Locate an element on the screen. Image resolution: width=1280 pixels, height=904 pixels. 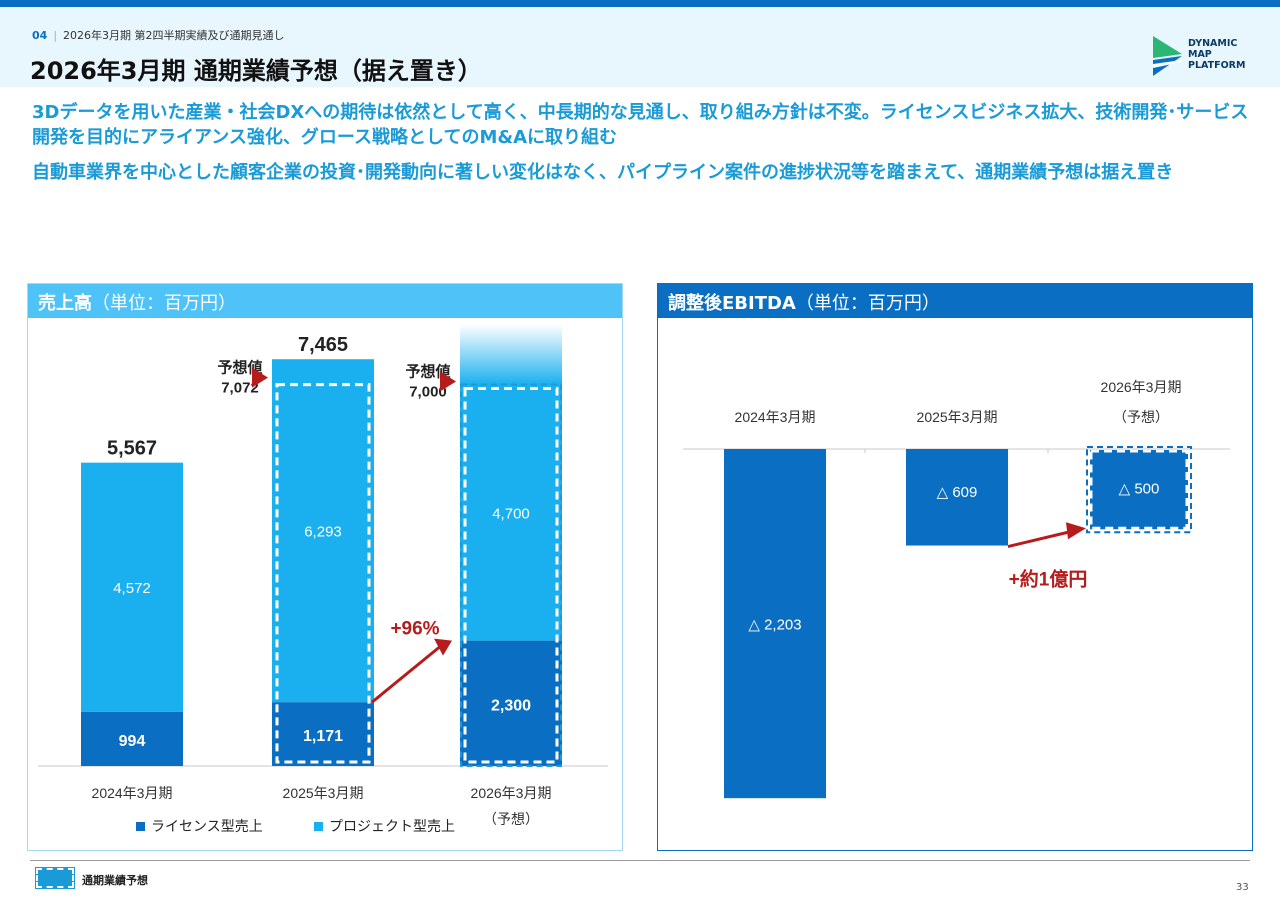
ebitda-improvement-annotation: +約1億円 is located at coordinates (1048, 579).